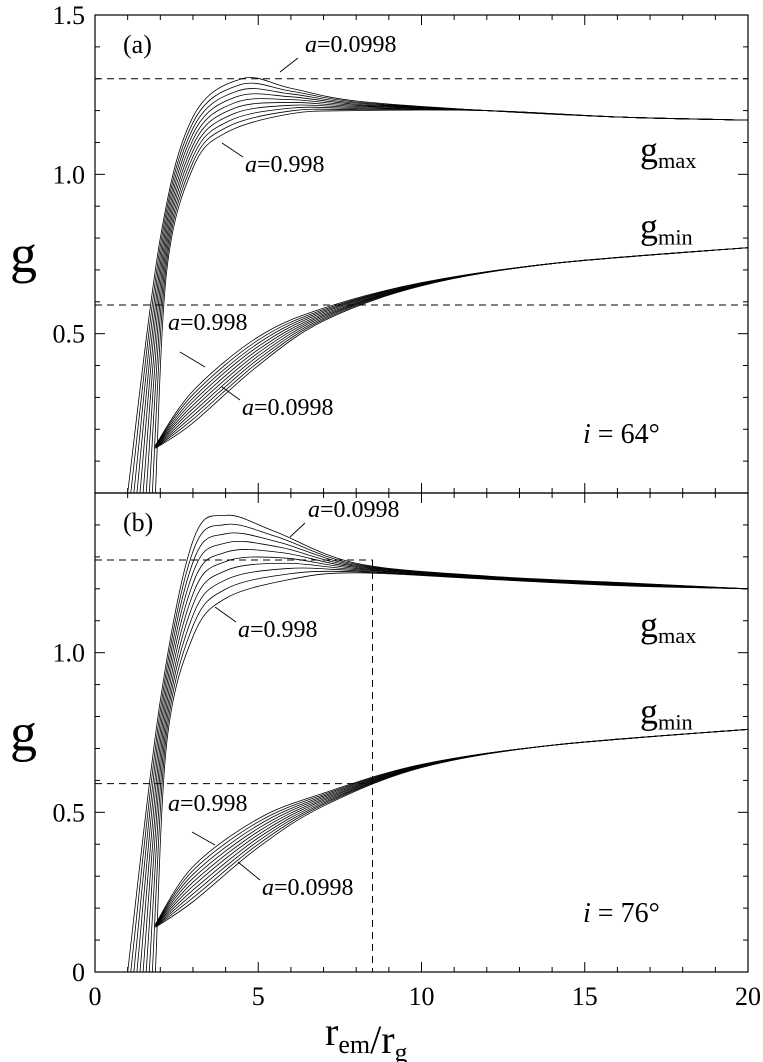 The width and height of the screenshot is (763, 1062). What do you see at coordinates (422, 996) in the screenshot?
I see `x-tick-label: 10` at bounding box center [422, 996].